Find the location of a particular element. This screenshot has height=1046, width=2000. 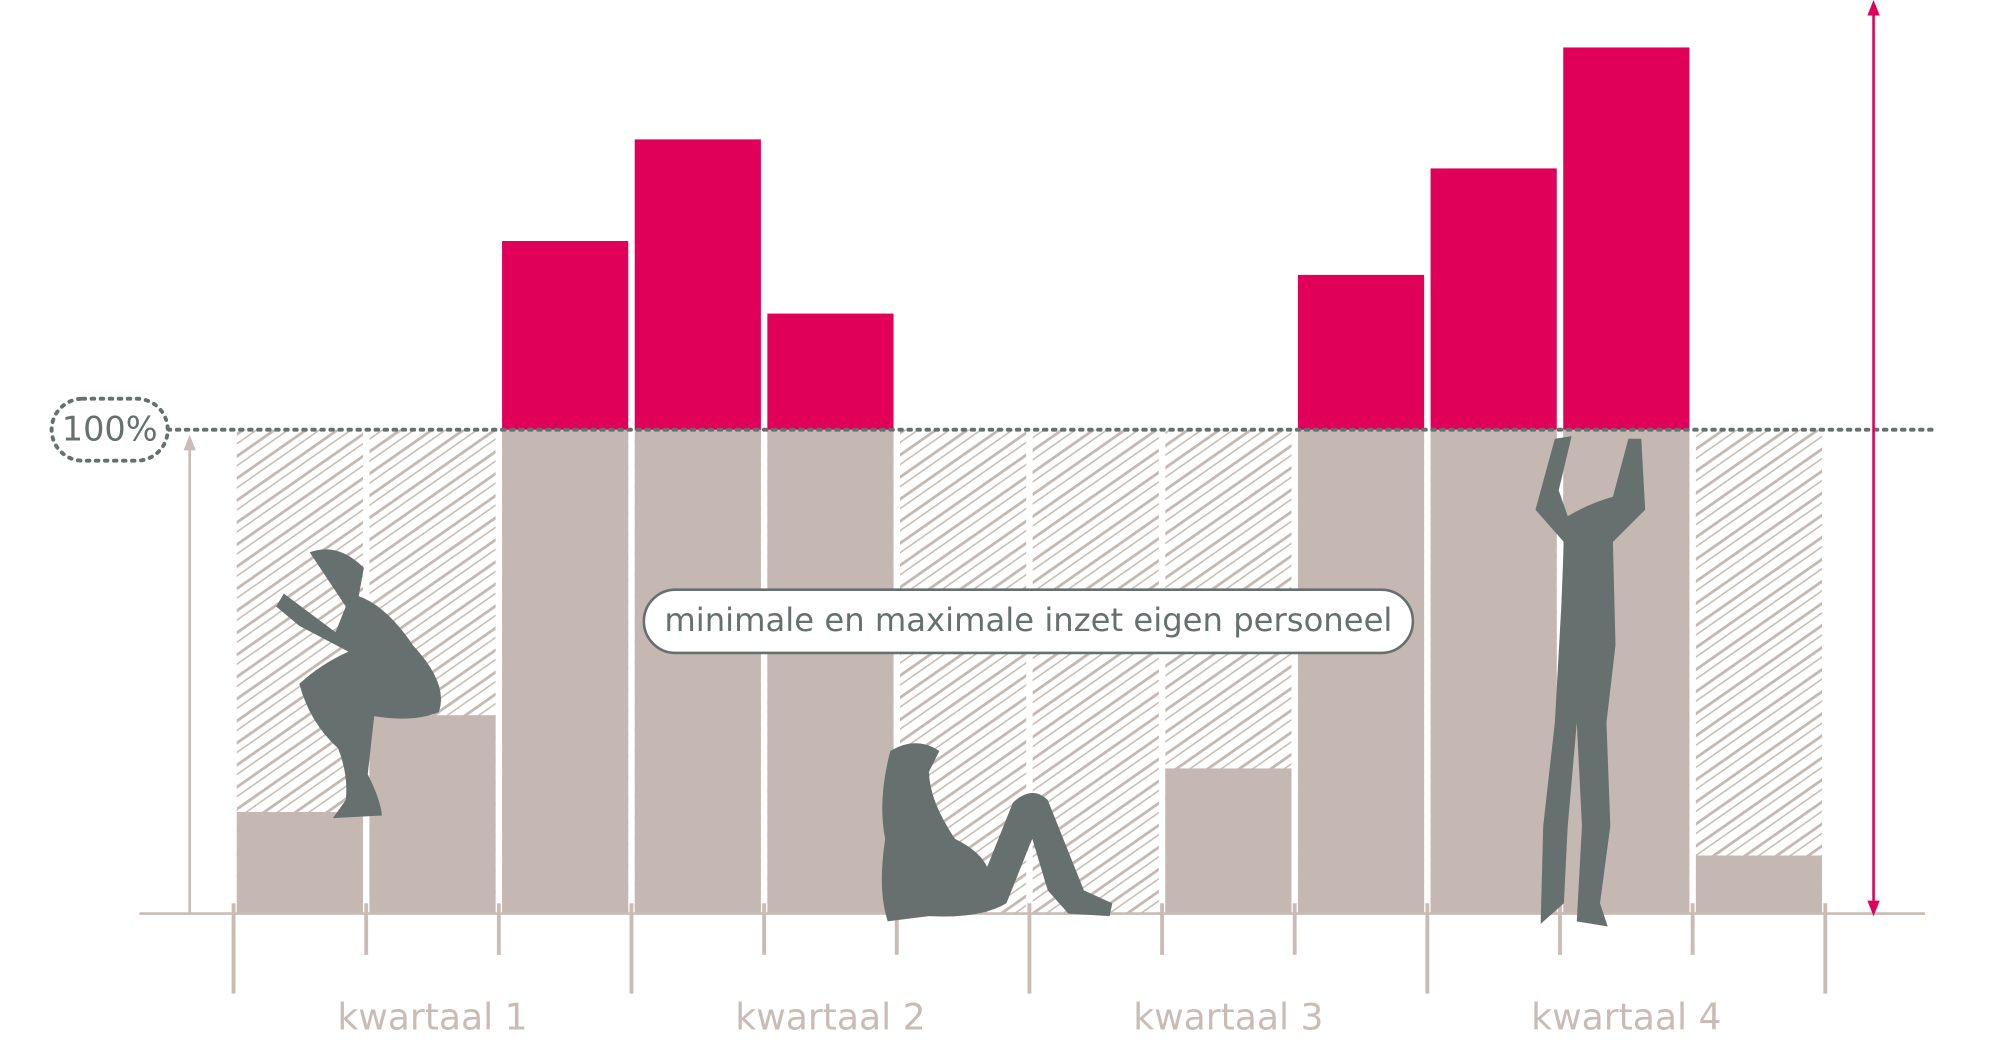

standing-figure is located at coordinates (1590, 681).